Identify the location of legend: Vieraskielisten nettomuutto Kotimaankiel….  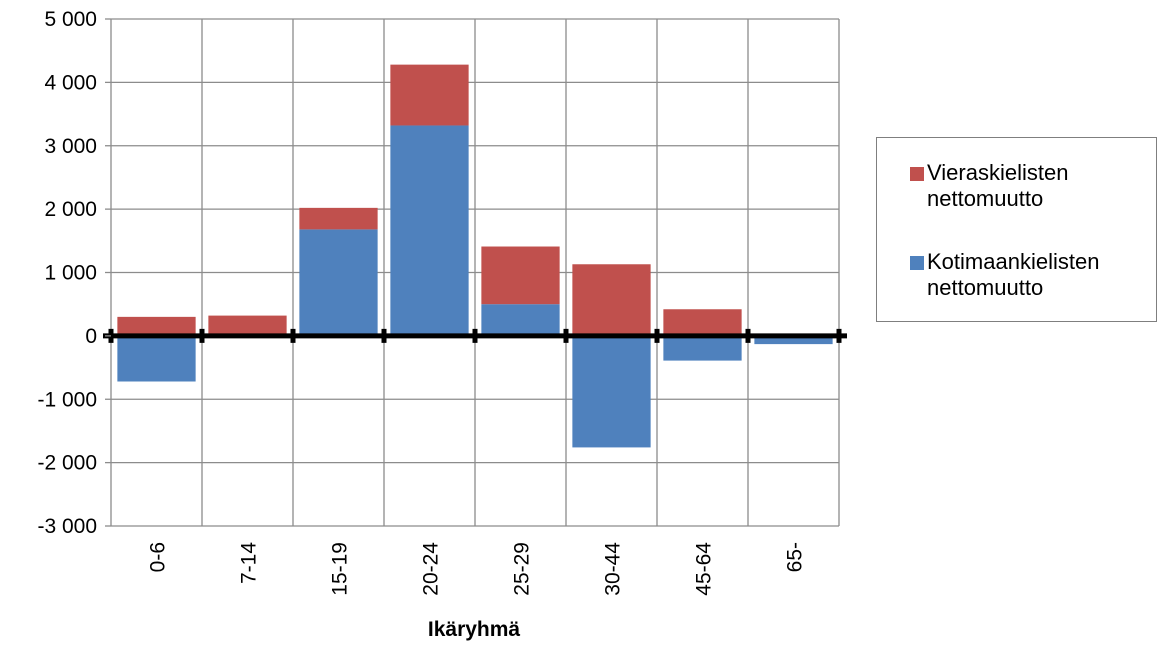
(1016, 229).